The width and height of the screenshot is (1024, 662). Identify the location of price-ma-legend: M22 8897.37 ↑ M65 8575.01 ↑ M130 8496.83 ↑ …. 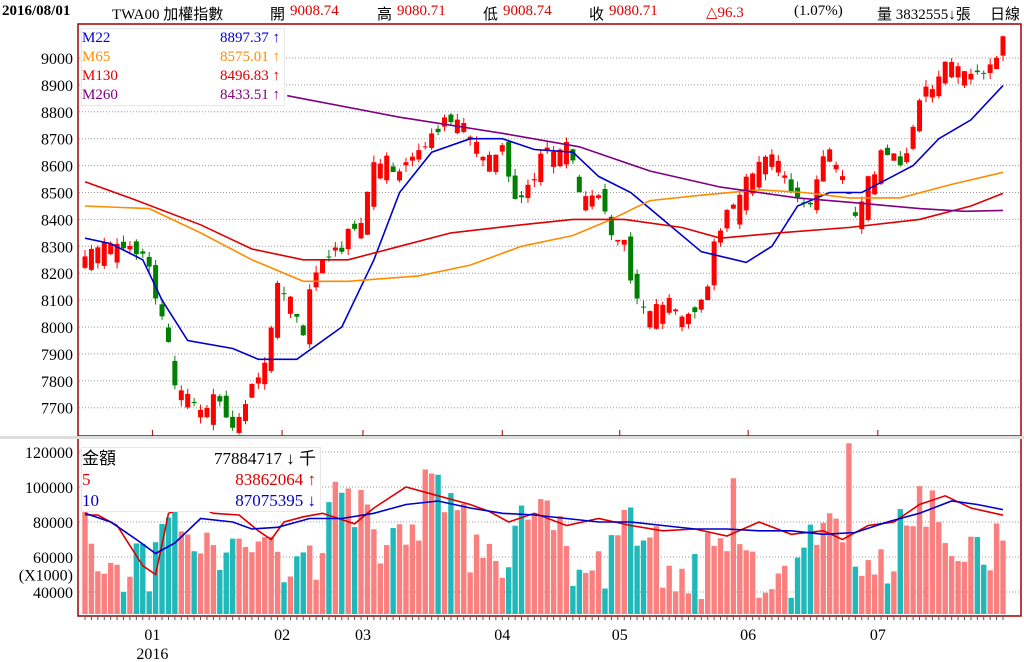
(183, 67).